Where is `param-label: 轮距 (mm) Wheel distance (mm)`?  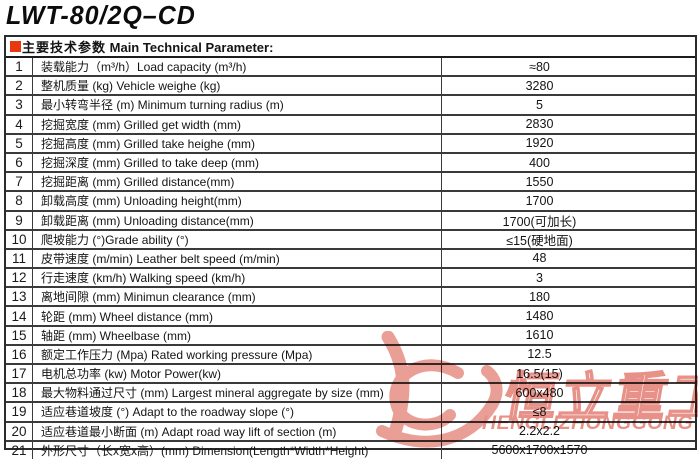
param-label: 轮距 (mm) Wheel distance (mm) is located at coordinates (237, 316).